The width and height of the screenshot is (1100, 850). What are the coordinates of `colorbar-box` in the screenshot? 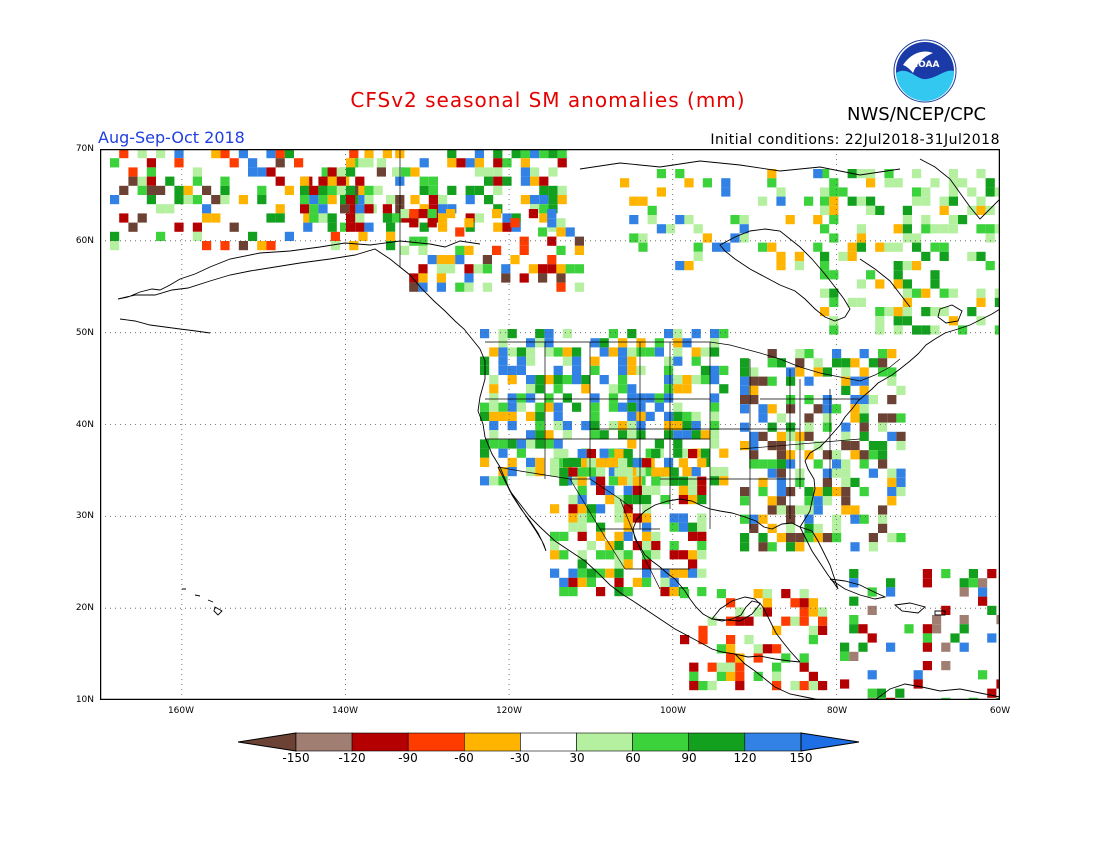 It's located at (380, 742).